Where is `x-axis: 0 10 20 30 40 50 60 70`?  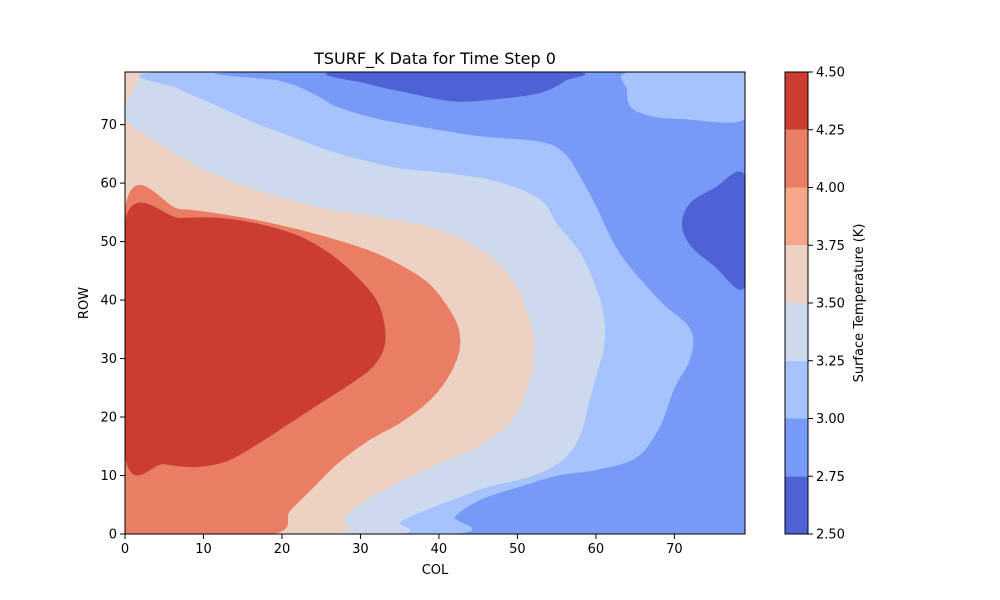 x-axis: 0 10 20 30 40 50 60 70 is located at coordinates (402, 545).